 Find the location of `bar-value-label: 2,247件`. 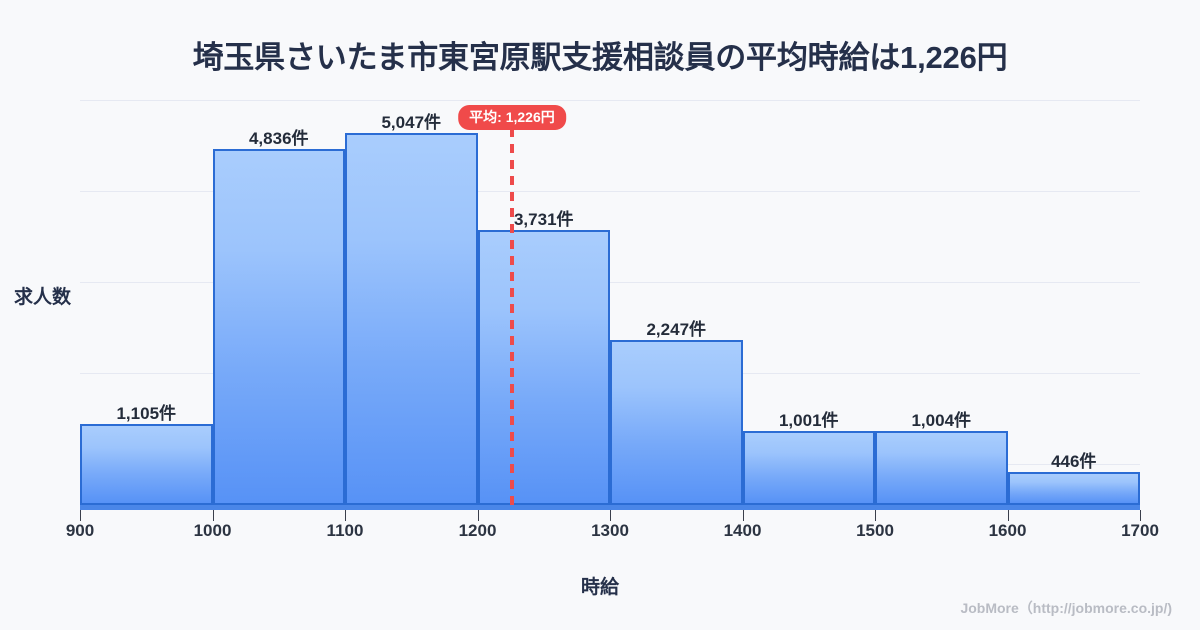

bar-value-label: 2,247件 is located at coordinates (676, 329).